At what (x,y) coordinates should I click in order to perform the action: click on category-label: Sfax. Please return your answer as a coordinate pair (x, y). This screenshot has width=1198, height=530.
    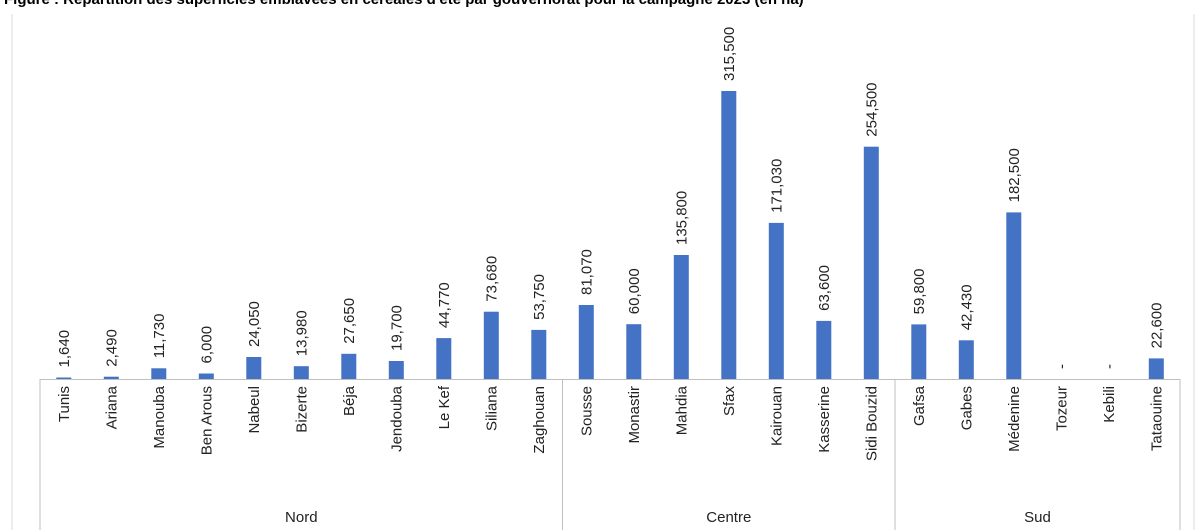
    Looking at the image, I should click on (729, 401).